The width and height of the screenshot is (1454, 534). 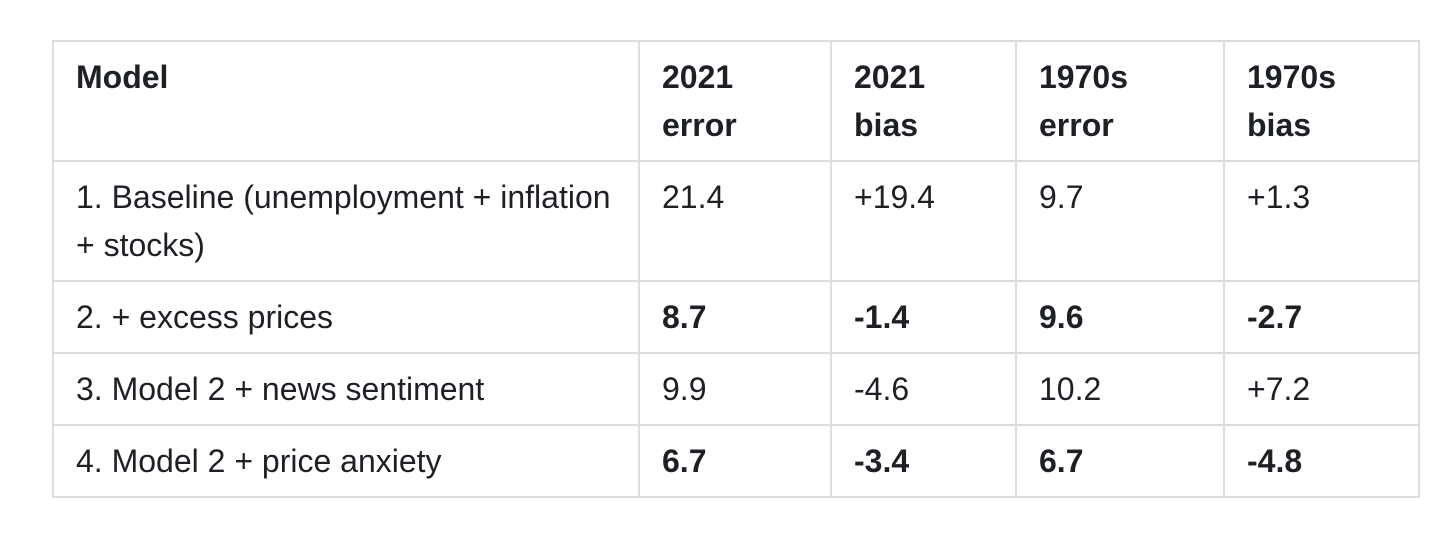 I want to click on value-cell-2021-bias: -4.6, so click(x=923, y=389).